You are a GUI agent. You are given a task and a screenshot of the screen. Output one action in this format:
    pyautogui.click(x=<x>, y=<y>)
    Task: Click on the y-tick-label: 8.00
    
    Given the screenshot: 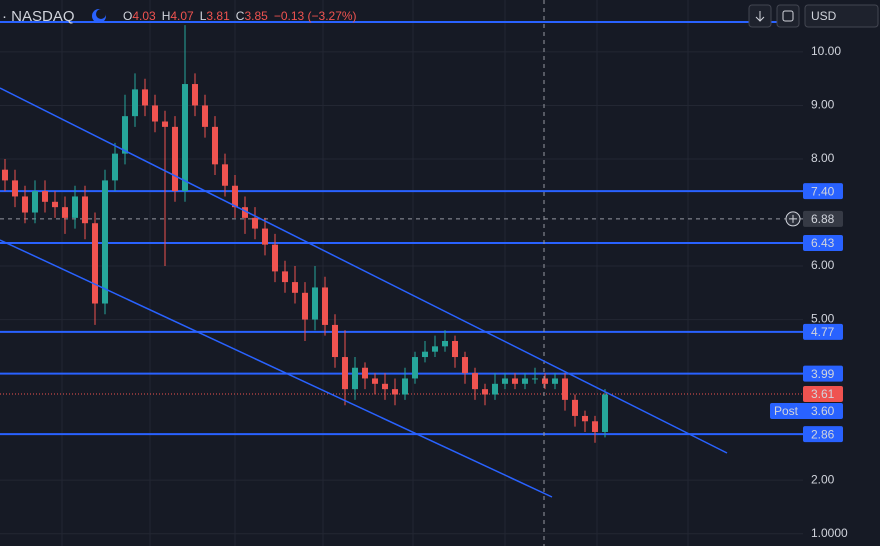 What is the action you would take?
    pyautogui.click(x=823, y=158)
    